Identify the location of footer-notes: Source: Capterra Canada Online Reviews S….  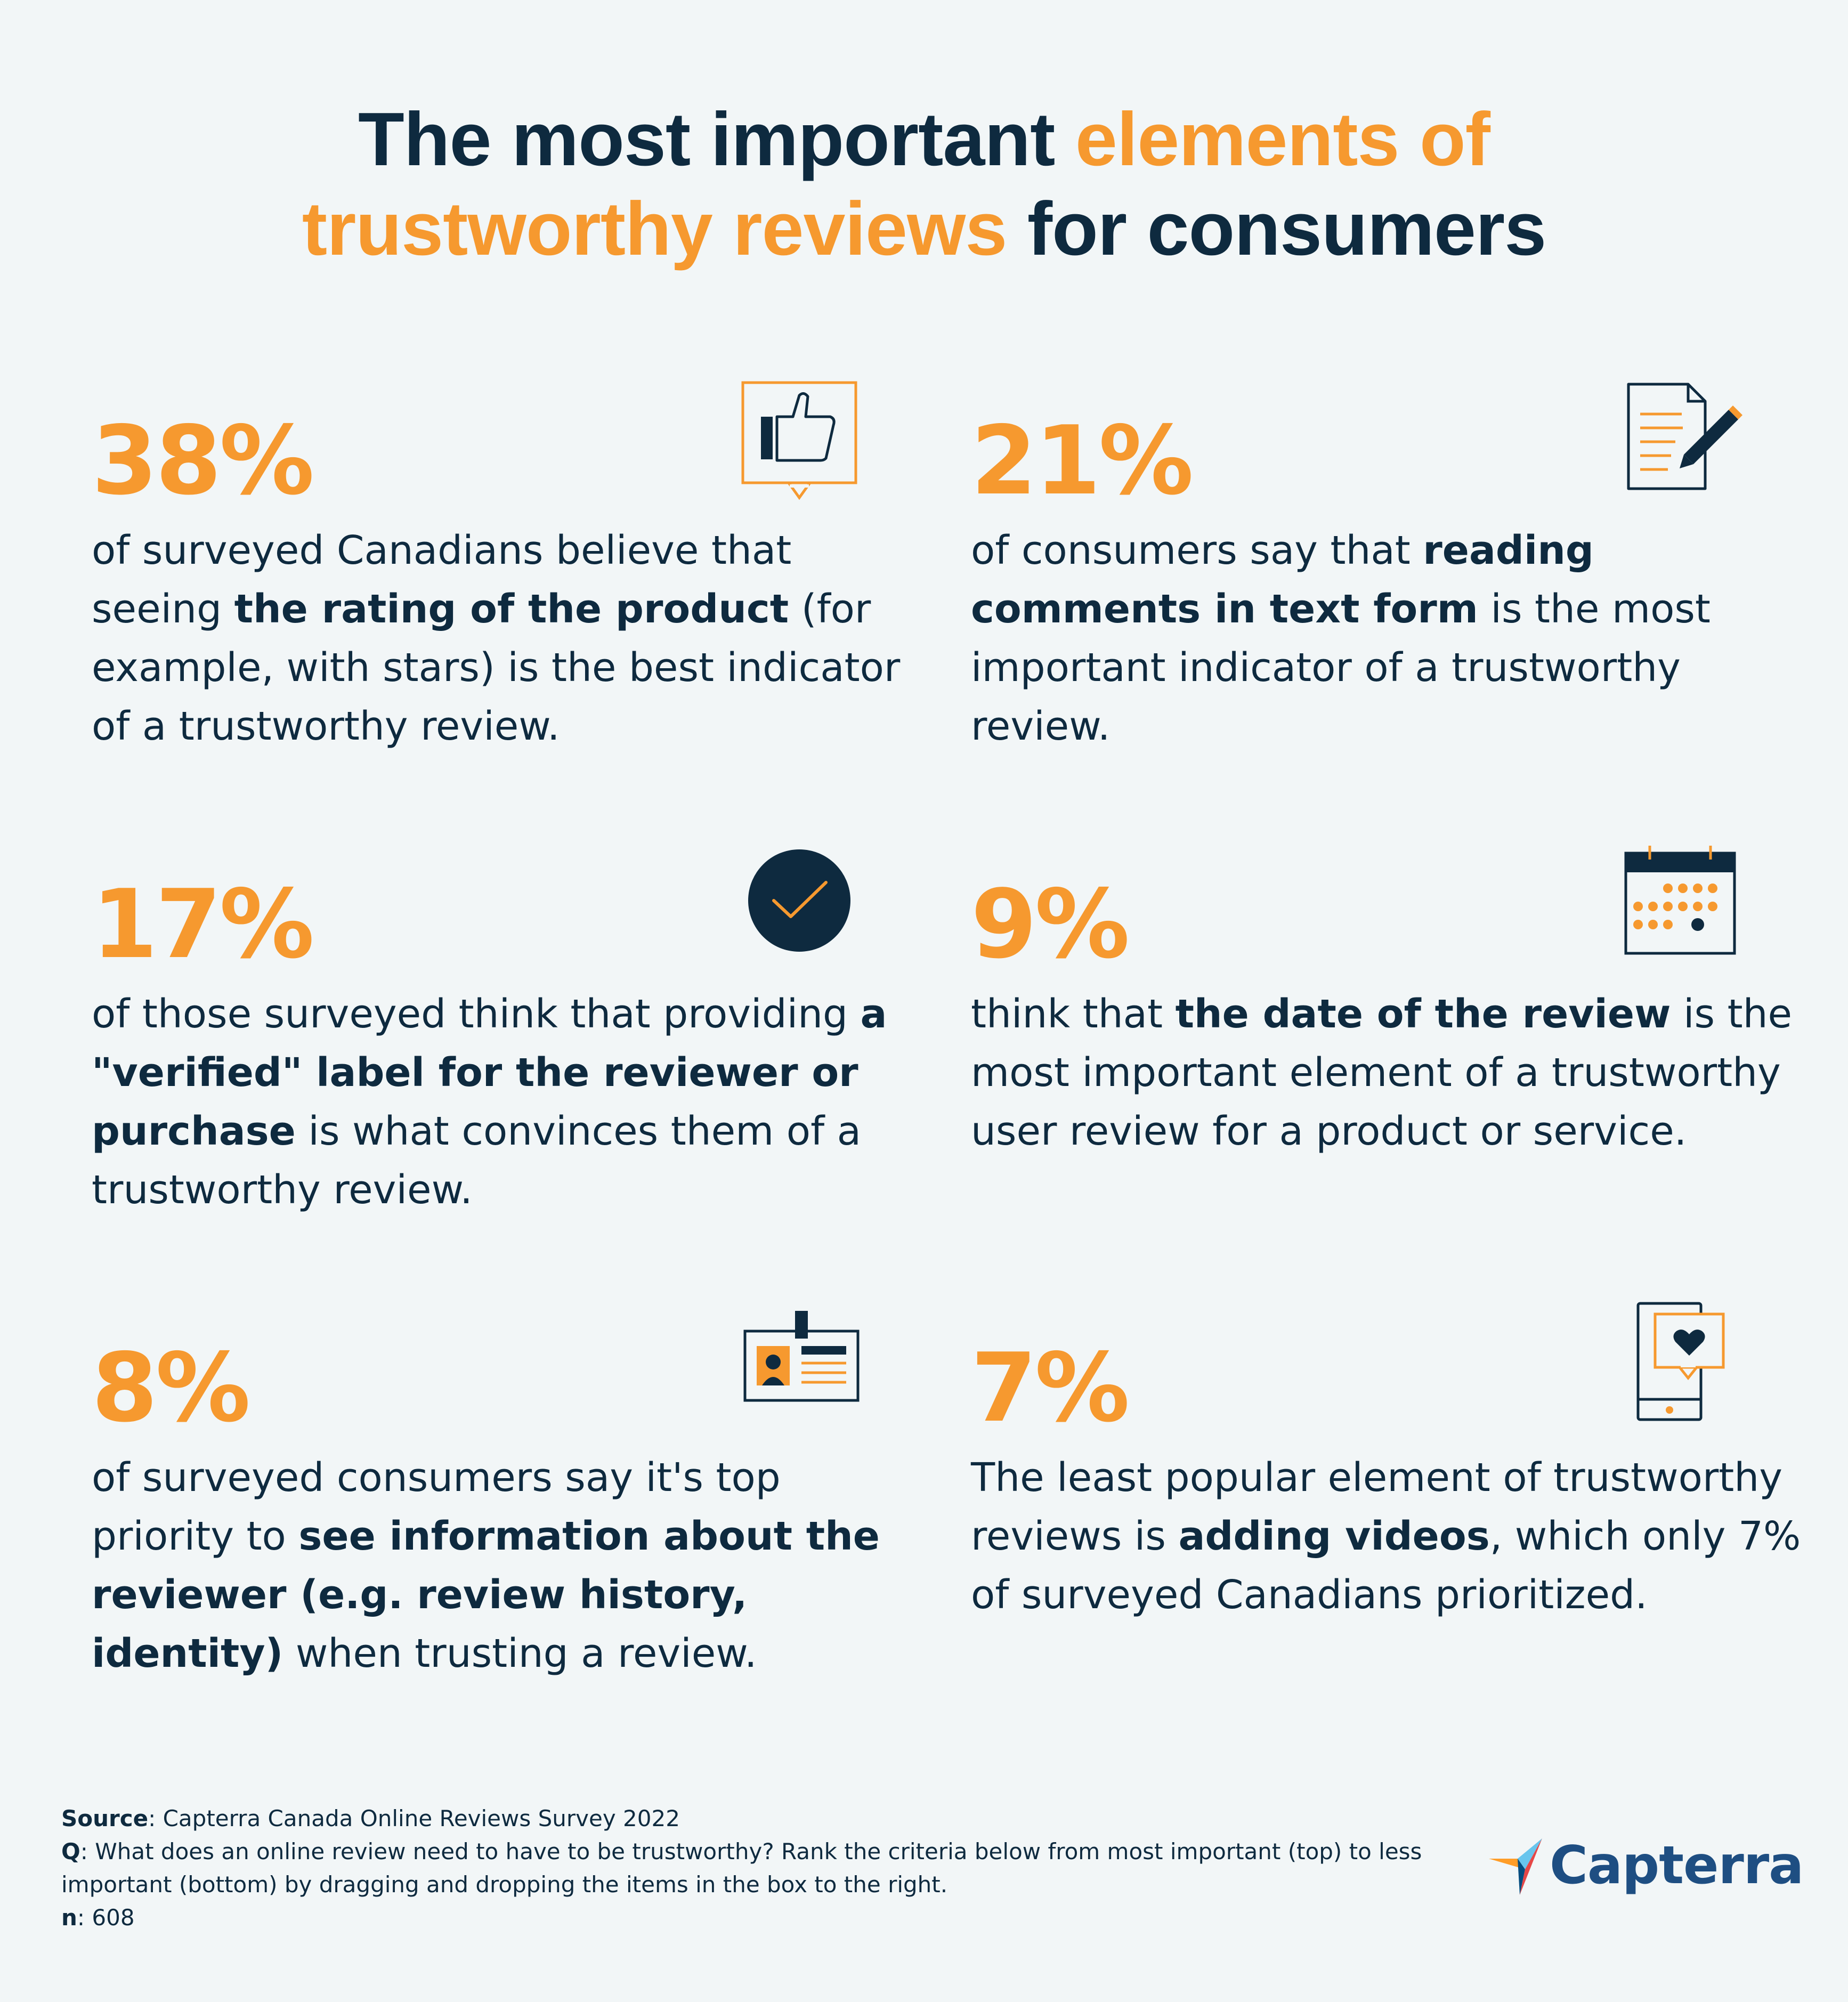
(754, 1868).